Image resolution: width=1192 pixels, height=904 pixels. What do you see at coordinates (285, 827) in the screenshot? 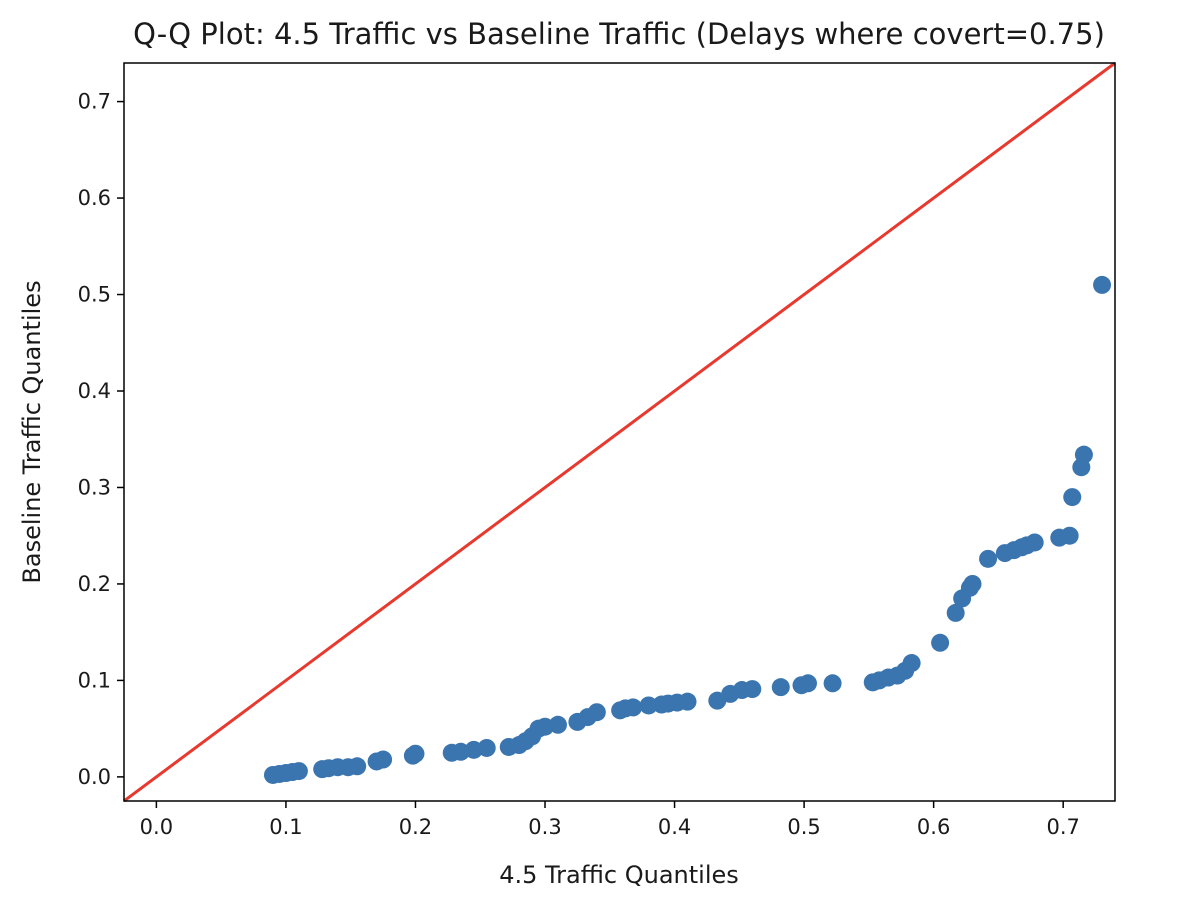
I see `x-tick-label: 0.1` at bounding box center [285, 827].